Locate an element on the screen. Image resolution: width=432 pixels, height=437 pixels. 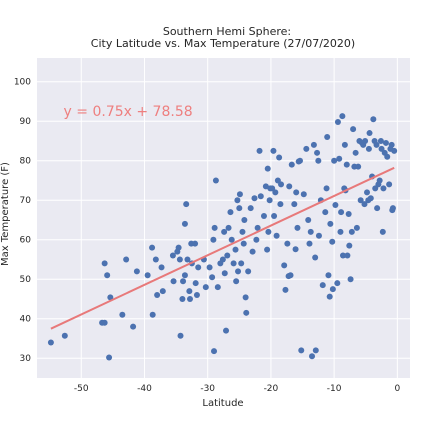
y-tick-label: 80 is located at coordinates (26, 162).